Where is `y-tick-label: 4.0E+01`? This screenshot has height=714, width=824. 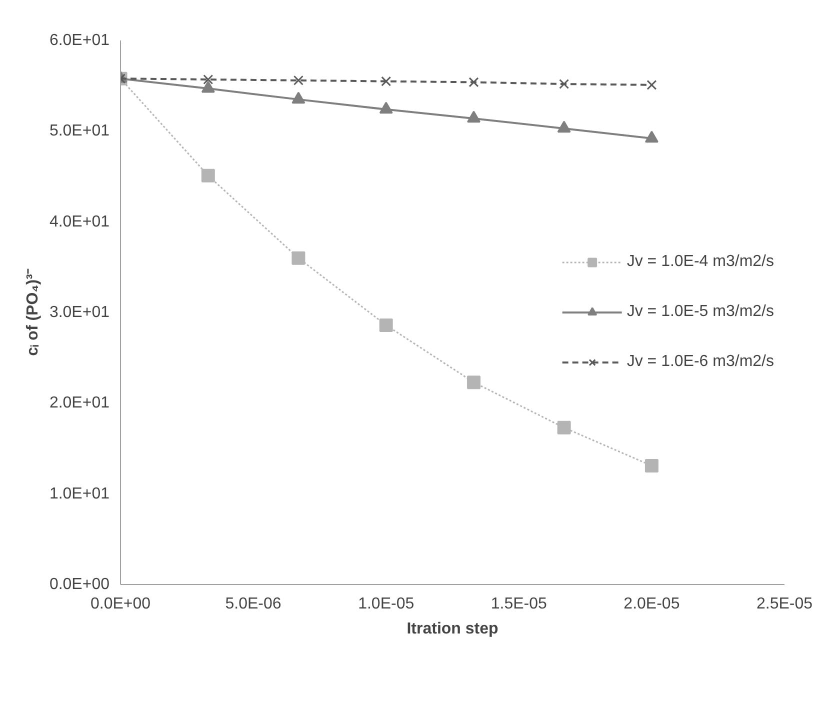 y-tick-label: 4.0E+01 is located at coordinates (79, 221).